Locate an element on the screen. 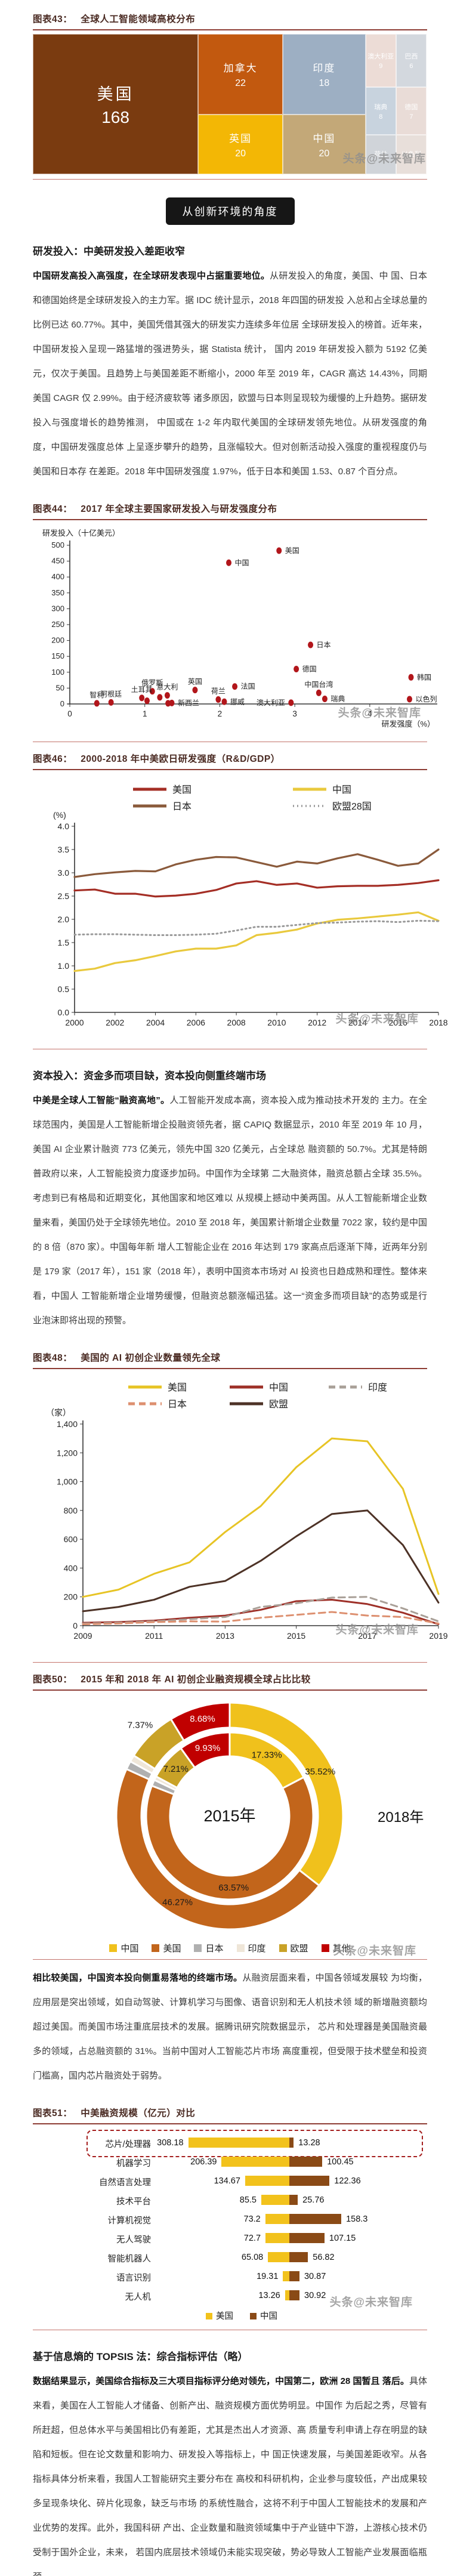 This screenshot has width=451, height=2576. svg-text: 450 is located at coordinates (57, 561).